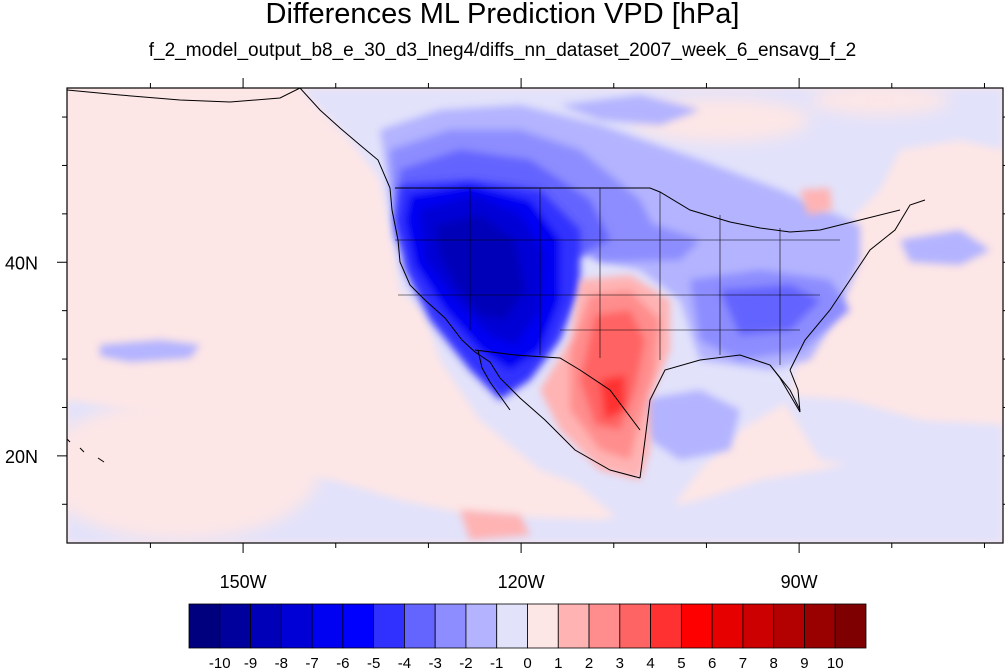  I want to click on us-canada-border, so click(648, 210).